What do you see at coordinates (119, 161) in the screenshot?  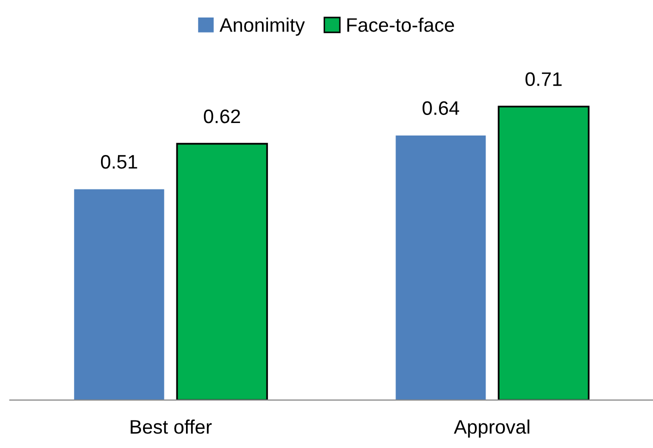 I see `data-label: 0.51` at bounding box center [119, 161].